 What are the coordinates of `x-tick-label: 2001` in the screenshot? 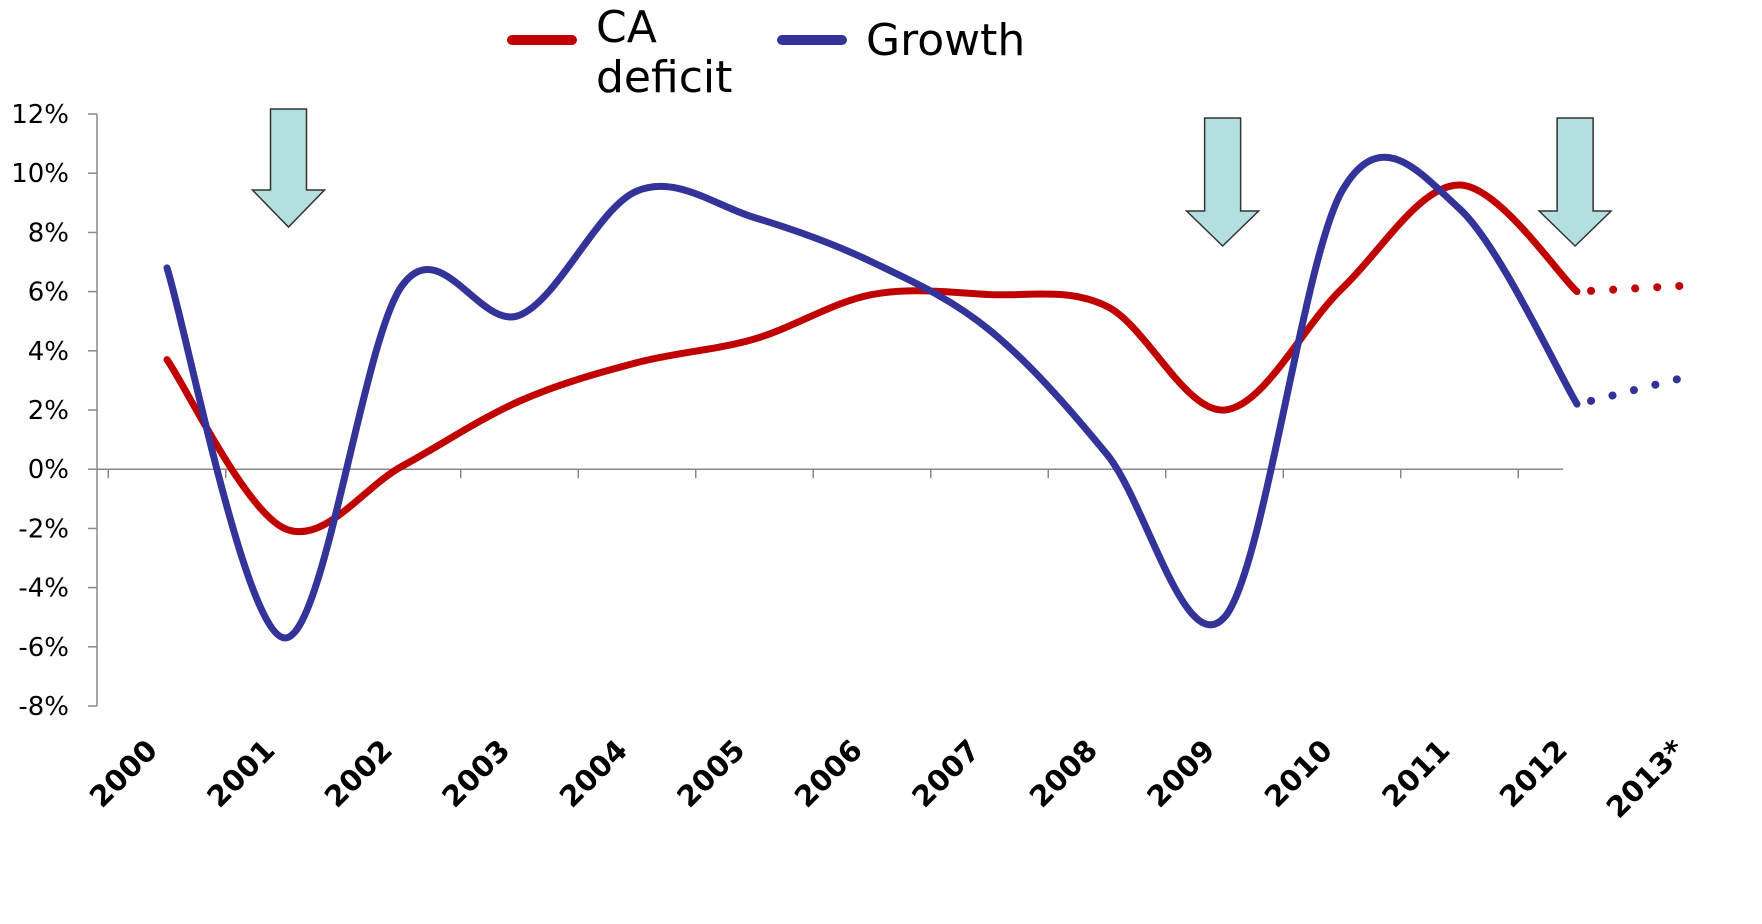 It's located at (240, 773).